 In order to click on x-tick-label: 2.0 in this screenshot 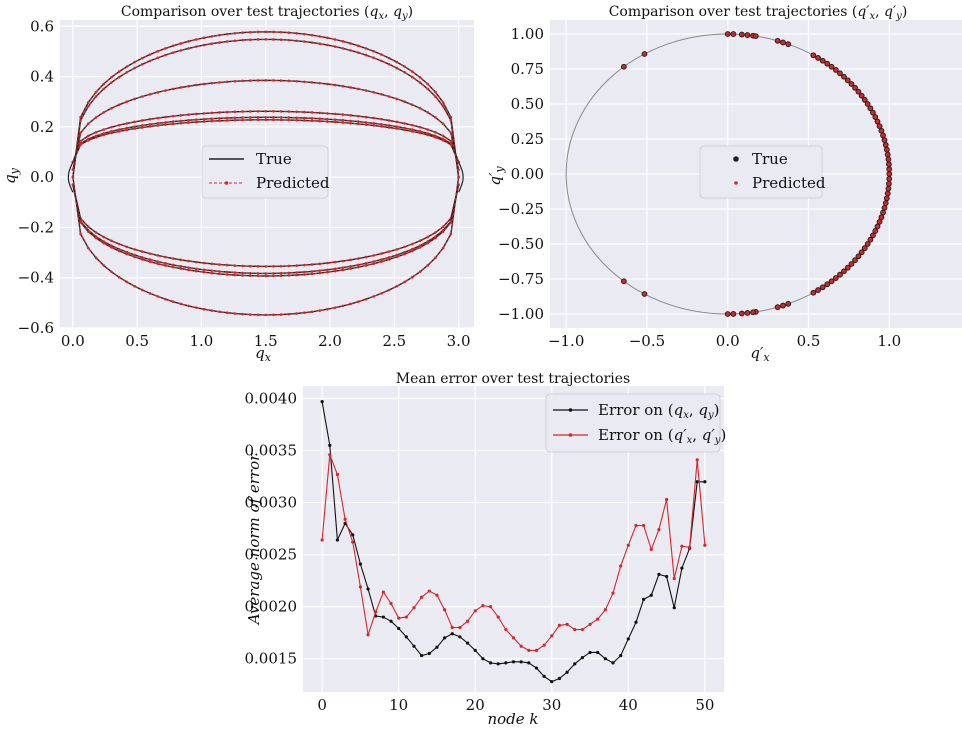, I will do `click(330, 341)`.